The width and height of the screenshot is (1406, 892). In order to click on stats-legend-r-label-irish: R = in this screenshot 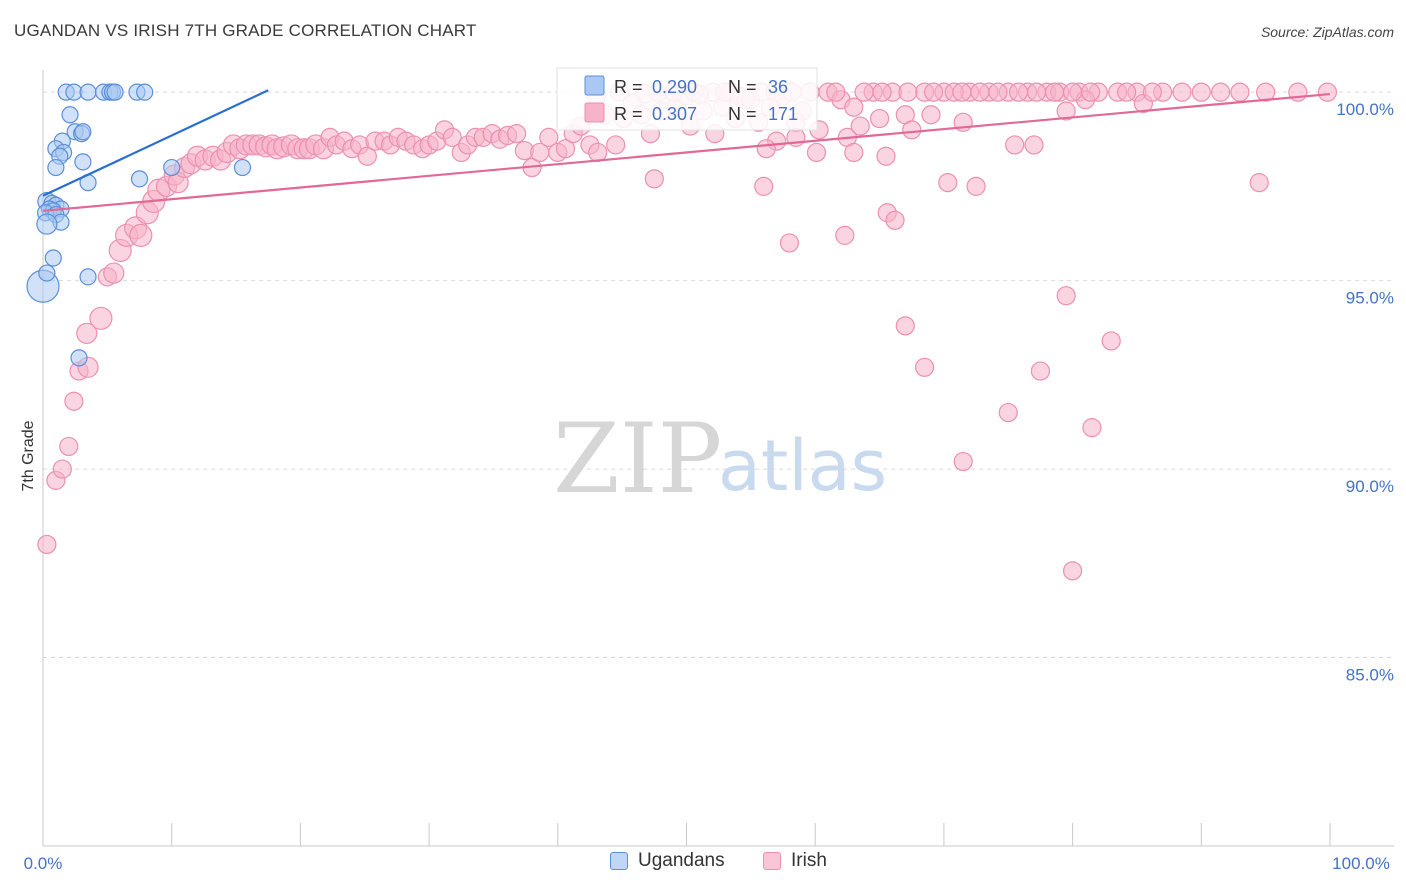, I will do `click(628, 114)`.